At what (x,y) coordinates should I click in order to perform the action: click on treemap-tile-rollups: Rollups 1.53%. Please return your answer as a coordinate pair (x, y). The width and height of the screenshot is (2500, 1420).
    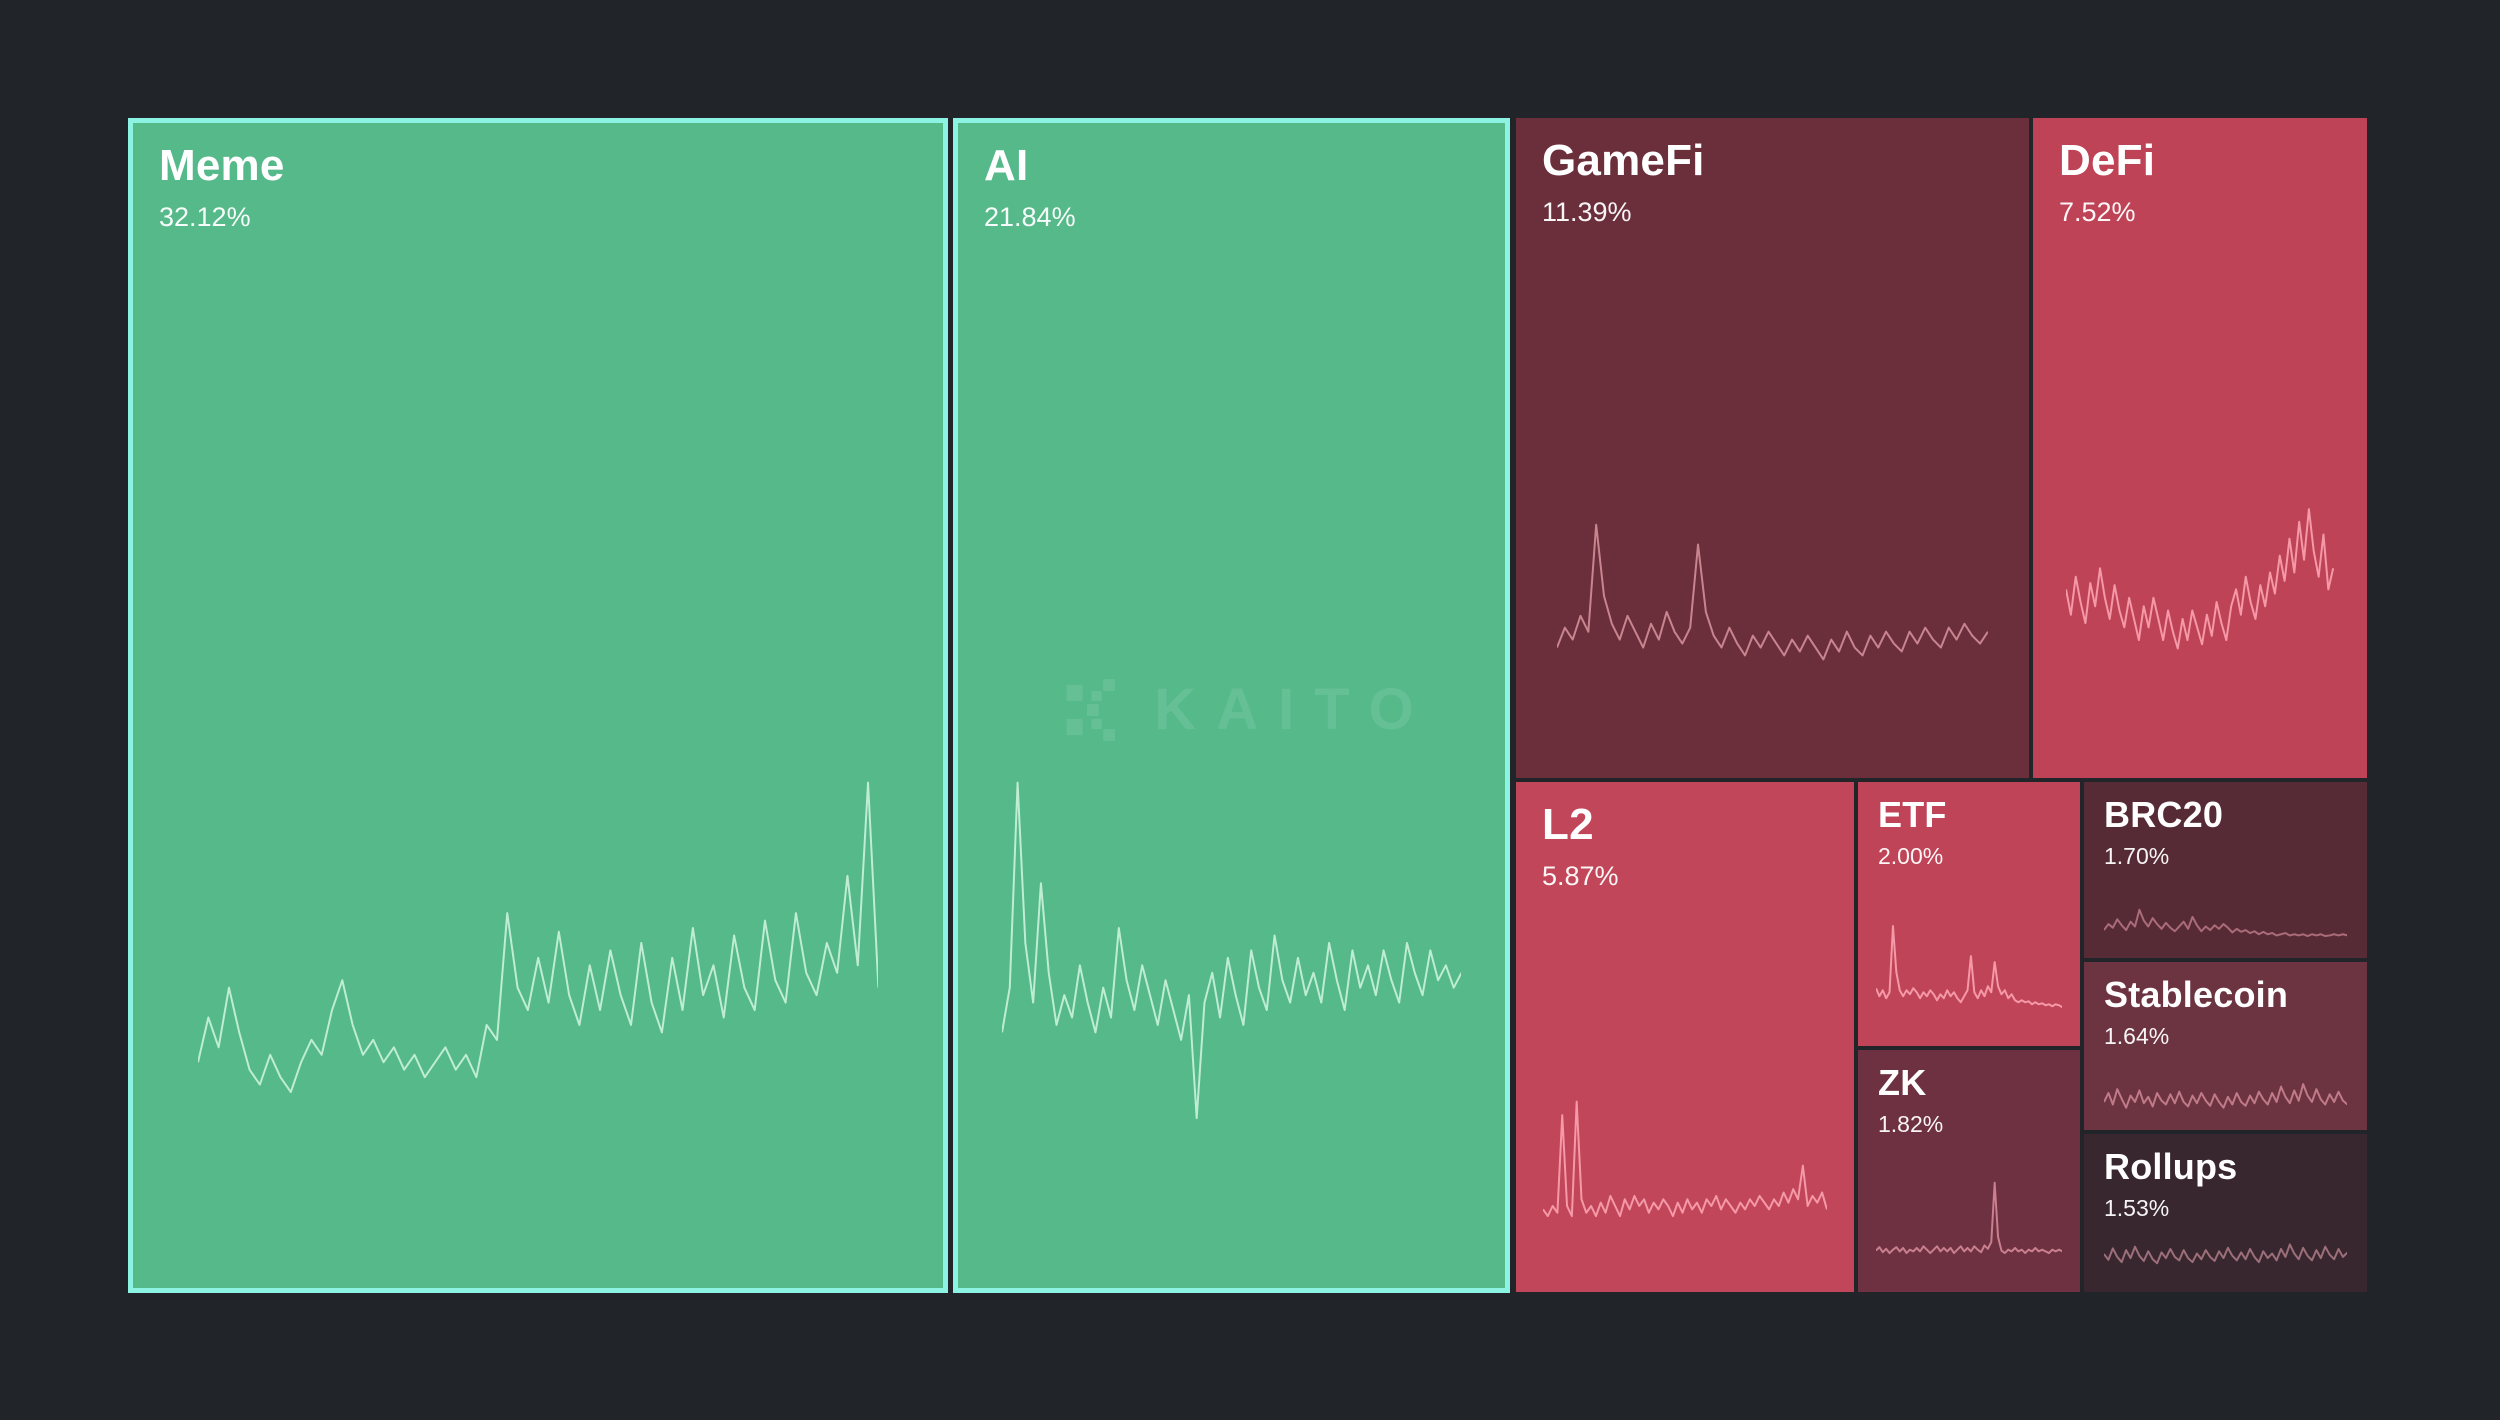
    Looking at the image, I should click on (2225, 1213).